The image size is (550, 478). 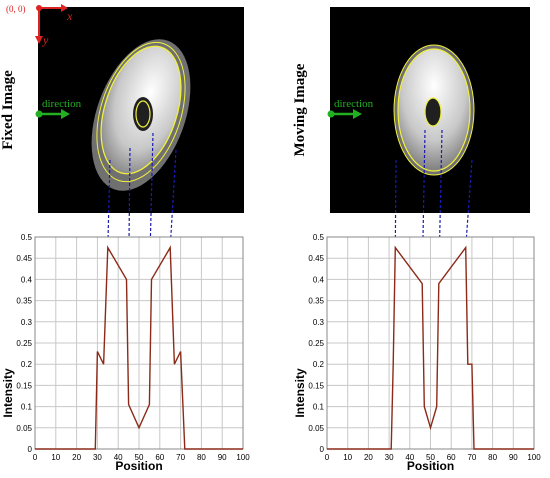 I want to click on moving-image-title: Moving Image, so click(x=300, y=109).